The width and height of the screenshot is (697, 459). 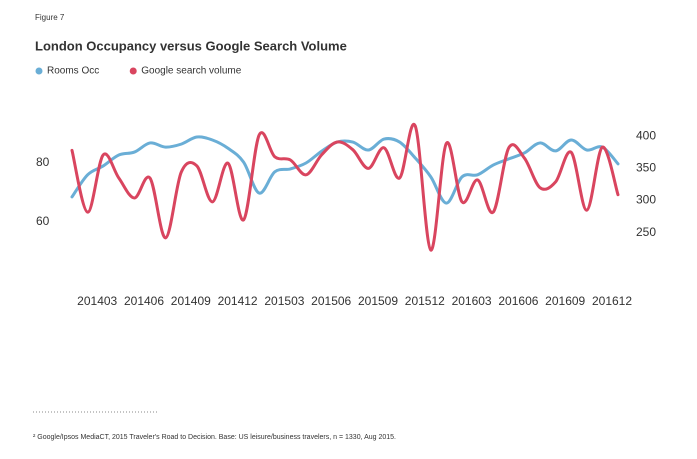 I want to click on y-tick-label: 80, so click(x=43, y=162).